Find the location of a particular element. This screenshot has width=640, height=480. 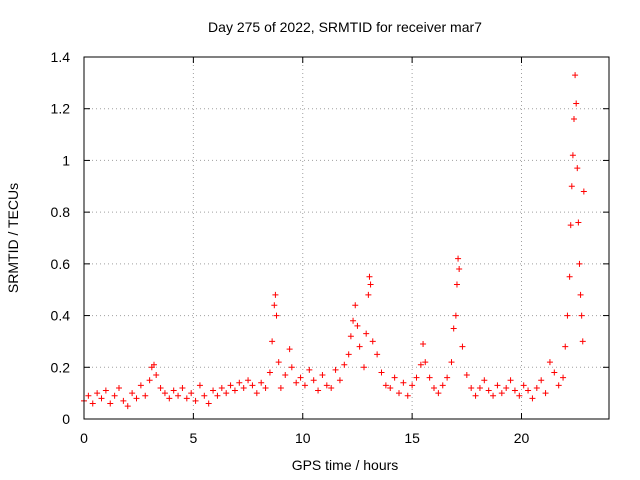

x-tick-label: 10 is located at coordinates (303, 438).